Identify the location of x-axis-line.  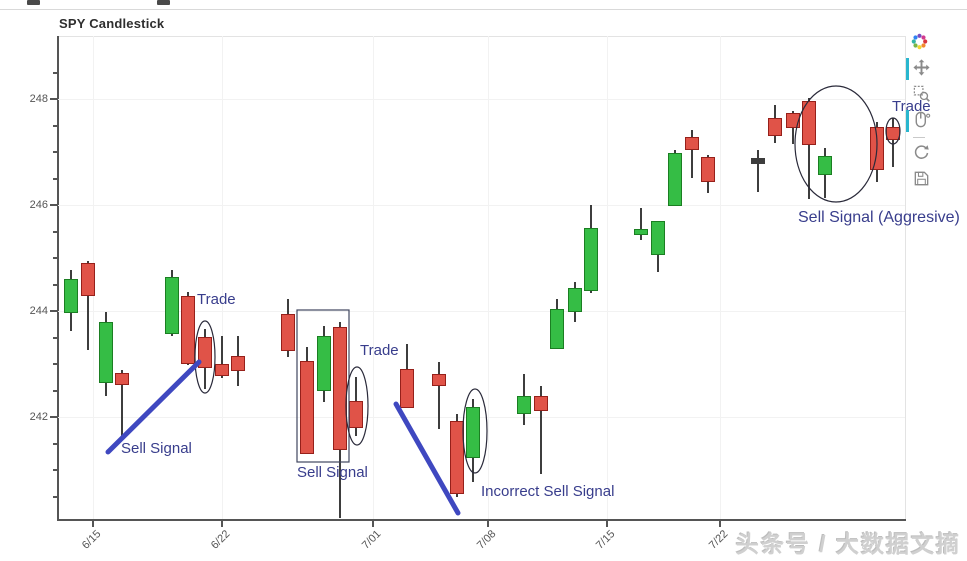
(481, 520).